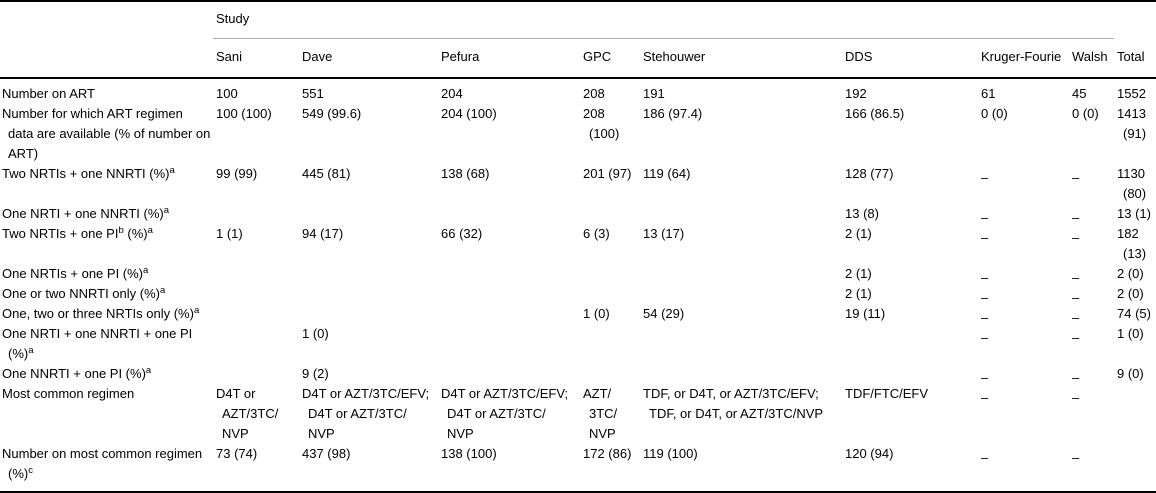  What do you see at coordinates (600, 413) in the screenshot?
I see `cell: AZT/3TC/NVP` at bounding box center [600, 413].